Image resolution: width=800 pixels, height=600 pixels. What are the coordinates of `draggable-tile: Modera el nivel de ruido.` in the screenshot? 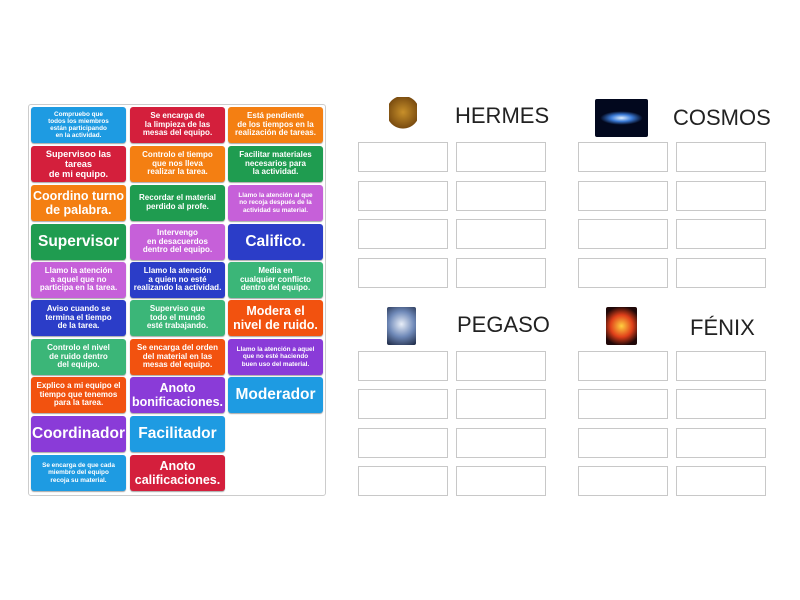 It's located at (275, 318).